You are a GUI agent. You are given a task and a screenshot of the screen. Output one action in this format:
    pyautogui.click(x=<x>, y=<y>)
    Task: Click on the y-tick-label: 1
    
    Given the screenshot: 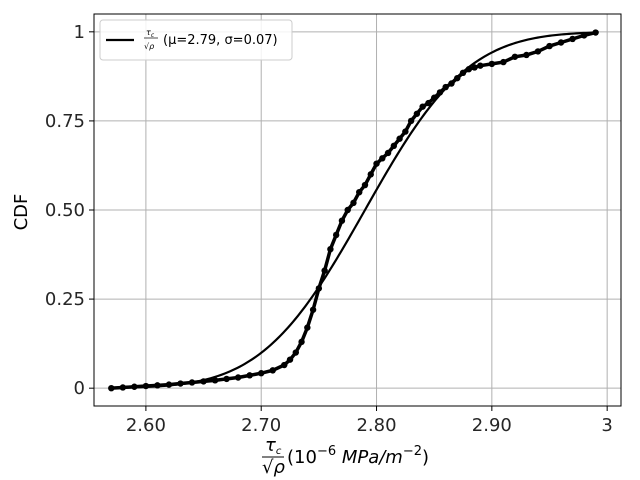 What is the action you would take?
    pyautogui.click(x=79, y=32)
    